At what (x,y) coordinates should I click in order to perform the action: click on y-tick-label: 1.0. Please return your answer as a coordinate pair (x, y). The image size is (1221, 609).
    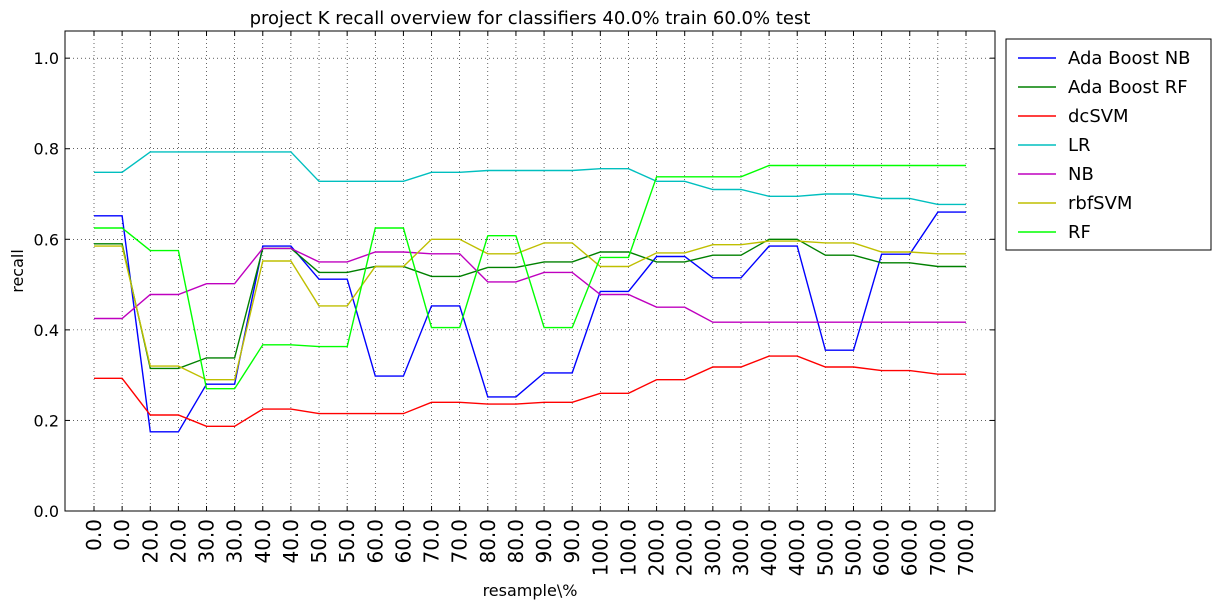
    Looking at the image, I should click on (46, 58).